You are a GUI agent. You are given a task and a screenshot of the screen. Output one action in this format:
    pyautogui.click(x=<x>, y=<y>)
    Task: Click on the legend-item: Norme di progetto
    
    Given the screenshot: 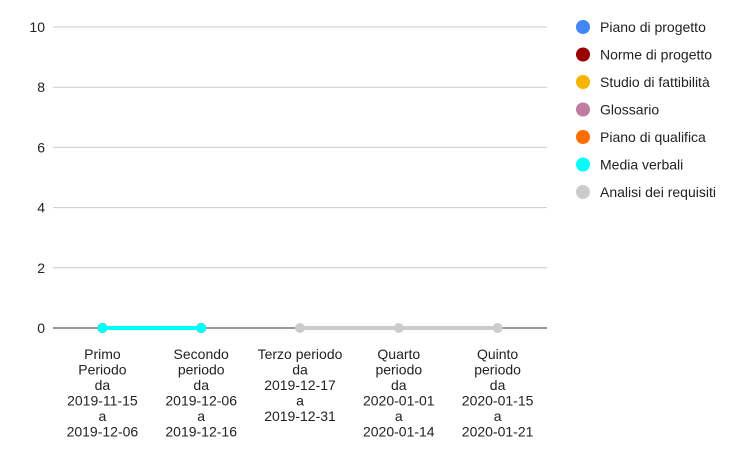 What is the action you would take?
    pyautogui.click(x=644, y=55)
    